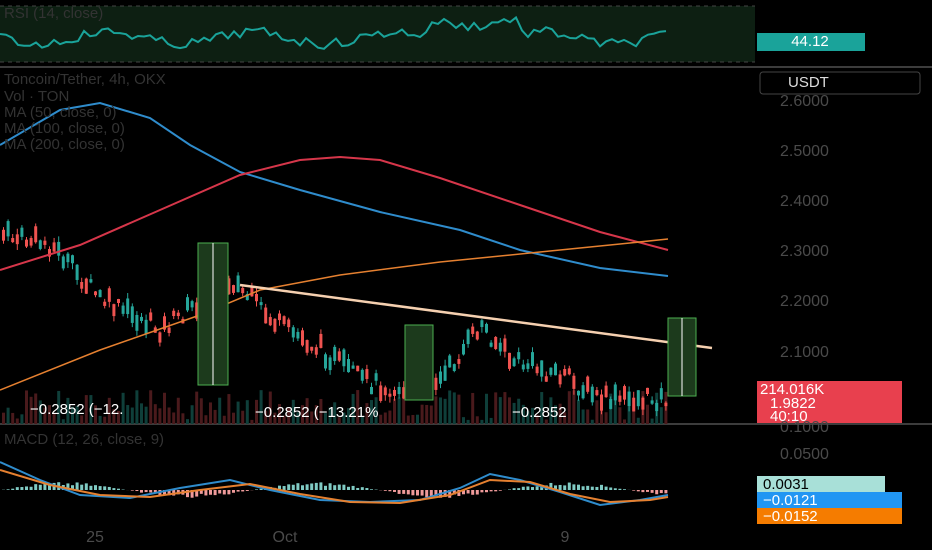  Describe the element at coordinates (565, 537) in the screenshot. I see `time-label: 9` at that location.